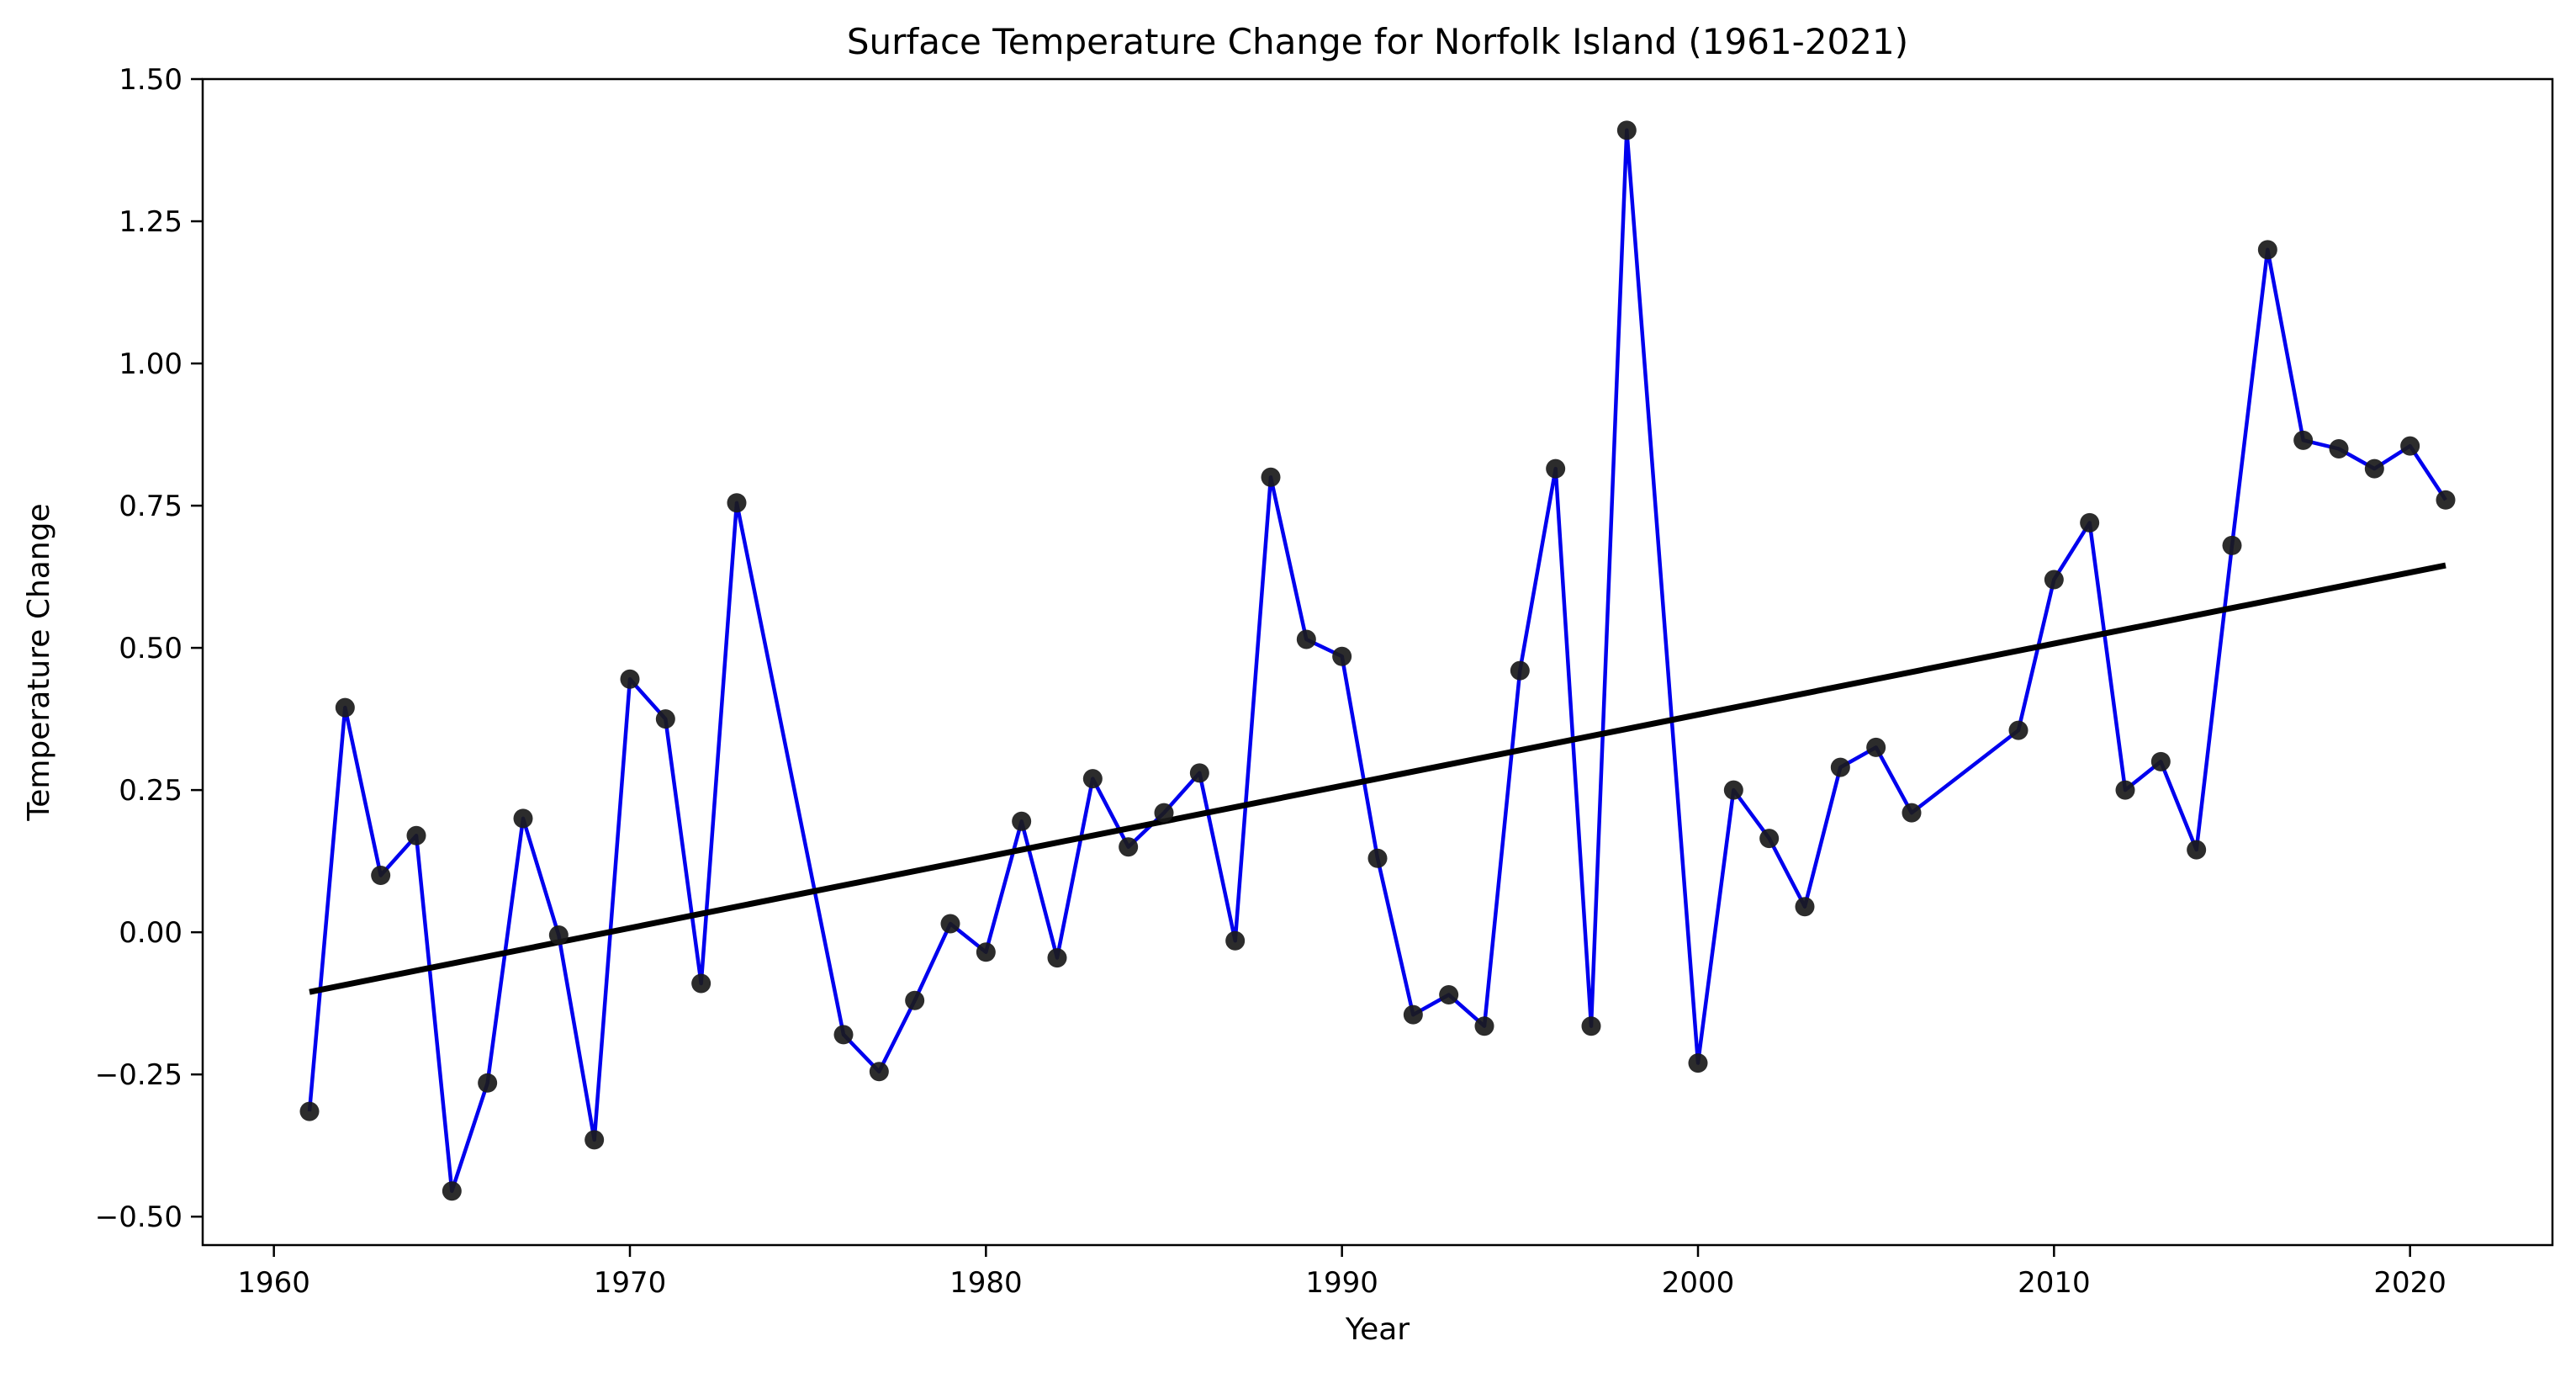 The image size is (2576, 1378). Describe the element at coordinates (2409, 1283) in the screenshot. I see `x-tick-label: 2020` at that location.